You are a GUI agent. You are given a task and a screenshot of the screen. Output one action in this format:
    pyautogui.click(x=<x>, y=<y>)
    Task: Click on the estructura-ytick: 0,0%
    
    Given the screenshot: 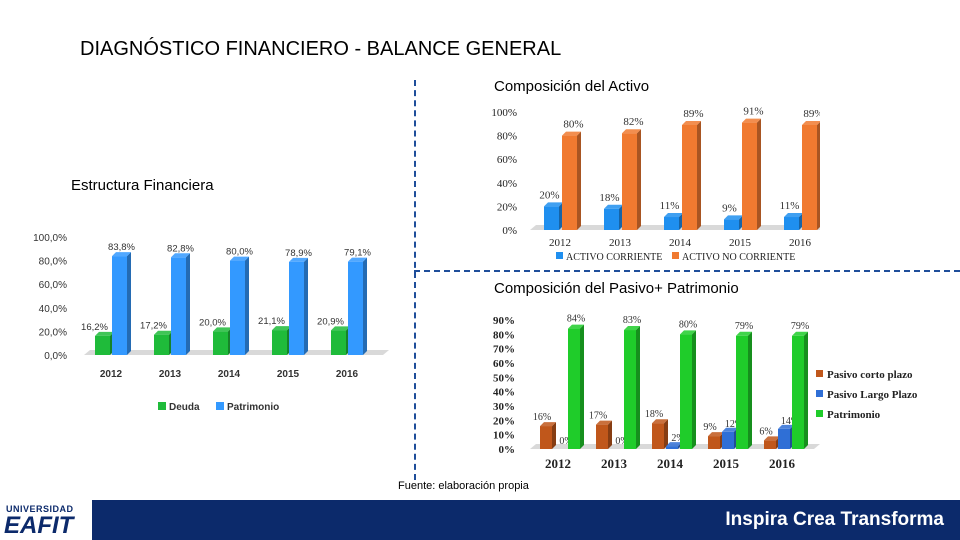 What is the action you would take?
    pyautogui.click(x=55, y=356)
    